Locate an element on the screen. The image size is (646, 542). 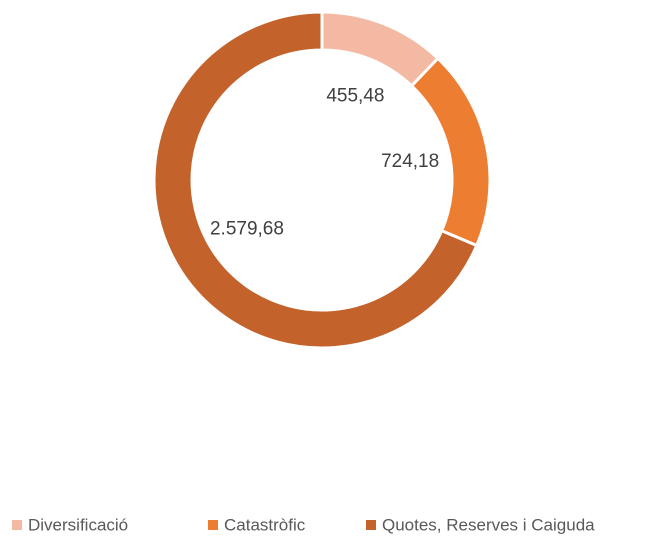
legend-label: Catastròfic is located at coordinates (265, 524).